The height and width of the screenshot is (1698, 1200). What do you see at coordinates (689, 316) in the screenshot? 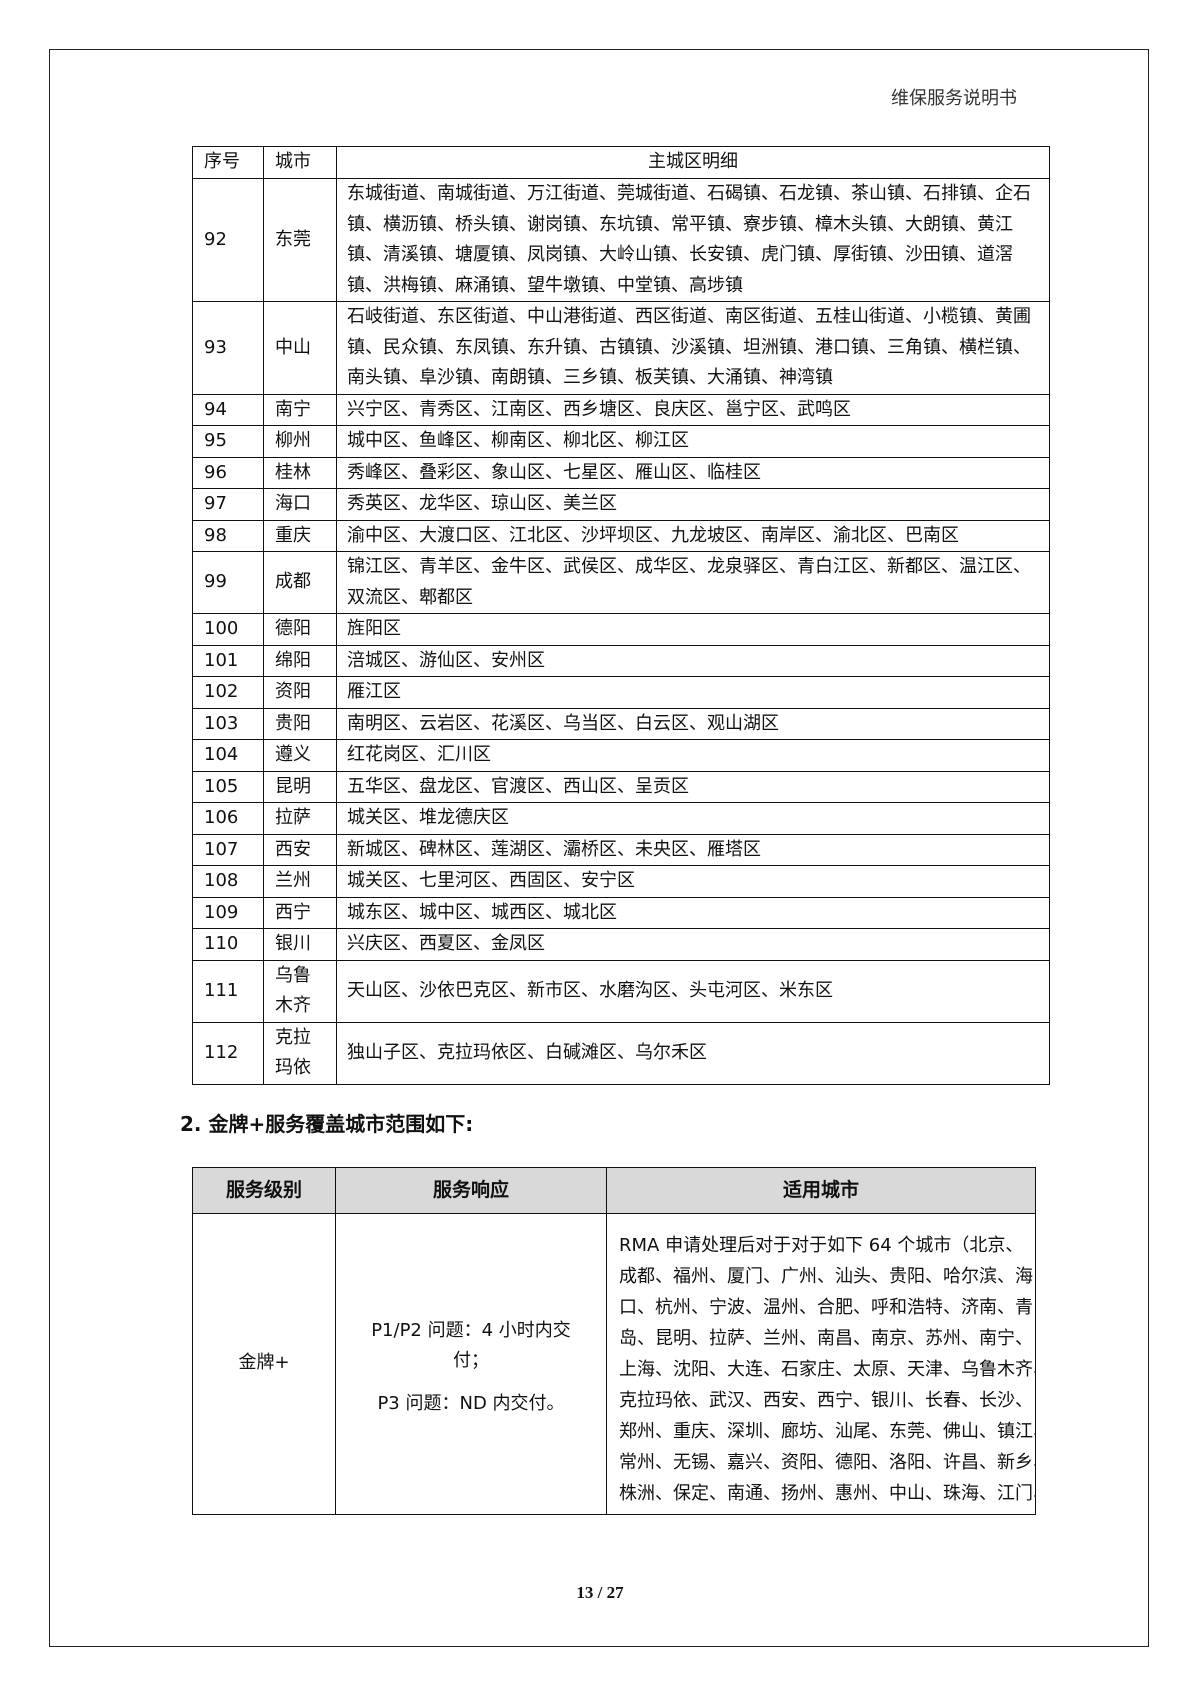
I see `district-detail-line: 石岐街道、东区街道、中山港街道、西区街道、南区街道、五桂山街道、小榄镇、黄圃` at bounding box center [689, 316].